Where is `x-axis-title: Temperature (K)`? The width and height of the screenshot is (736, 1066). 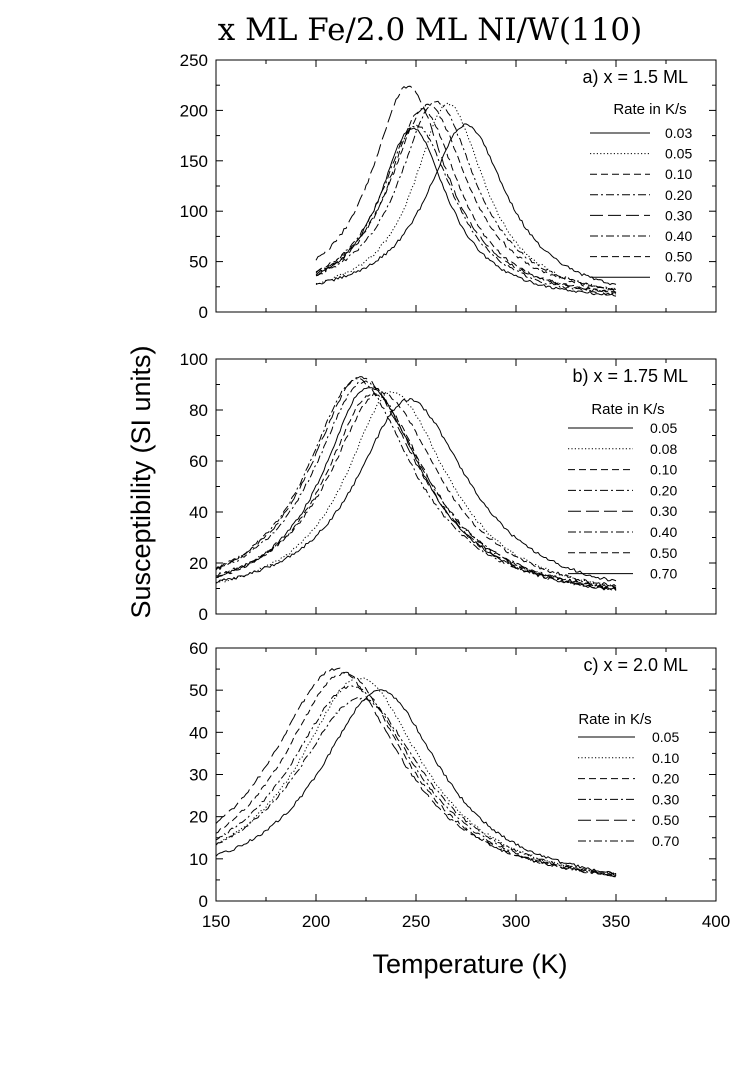
x-axis-title: Temperature (K) is located at coordinates (469, 964).